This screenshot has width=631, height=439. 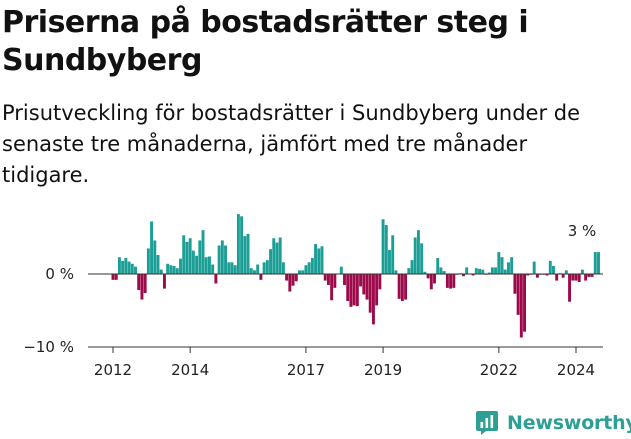 I want to click on x-tick-label: 2017, so click(x=306, y=370).